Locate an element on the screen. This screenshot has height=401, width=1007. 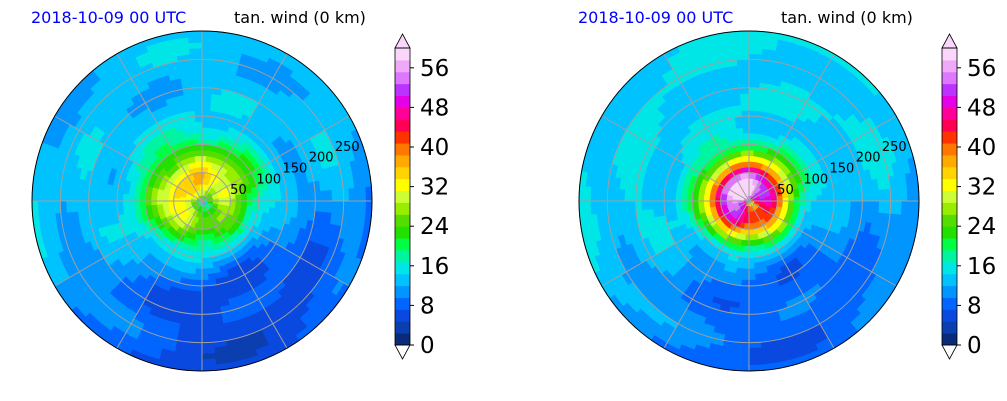
right-date-label: 2018-10-09 00 UTC is located at coordinates (656, 17).